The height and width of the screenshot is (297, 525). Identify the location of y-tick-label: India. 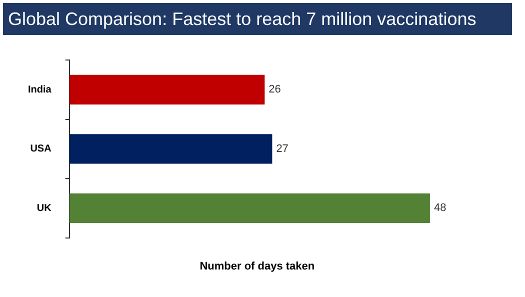
(40, 90).